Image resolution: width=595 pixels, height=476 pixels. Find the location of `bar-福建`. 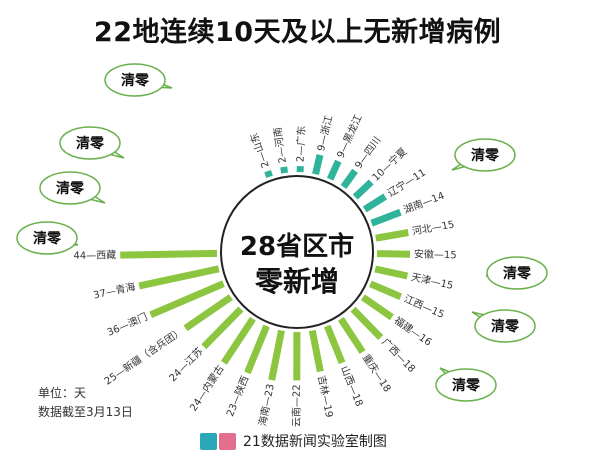

bar-福建 is located at coordinates (377, 307).